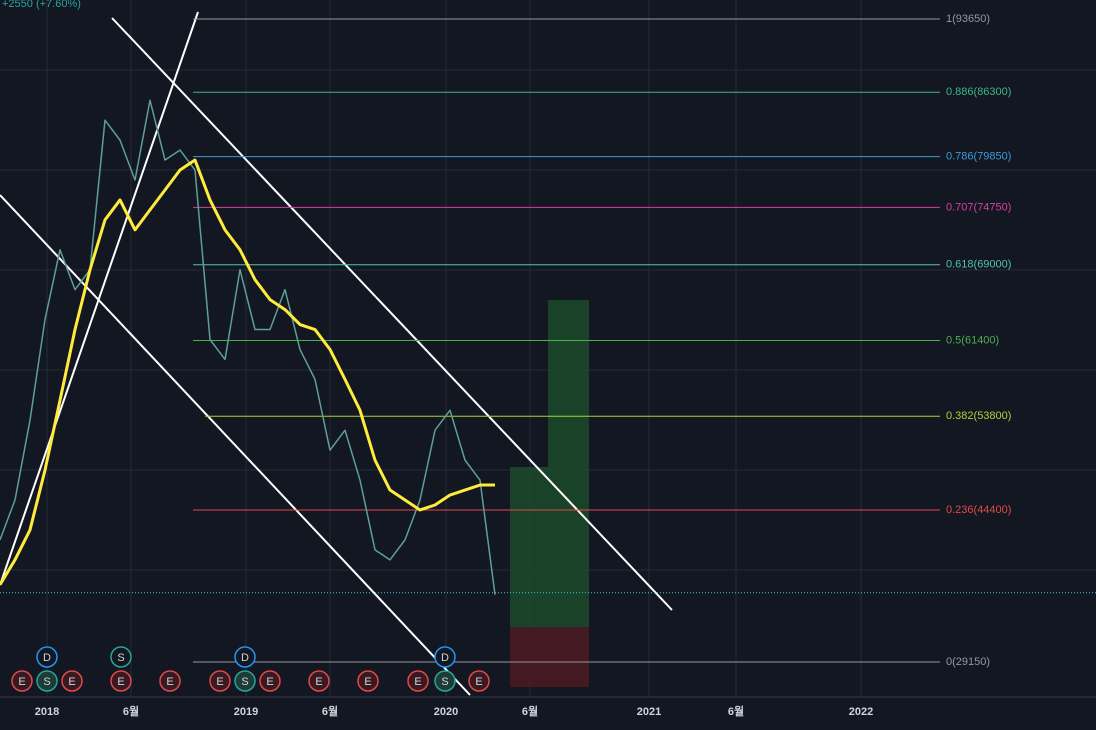 This screenshot has width=1096, height=730. What do you see at coordinates (968, 19) in the screenshot?
I see `fib-label: 1(93650)` at bounding box center [968, 19].